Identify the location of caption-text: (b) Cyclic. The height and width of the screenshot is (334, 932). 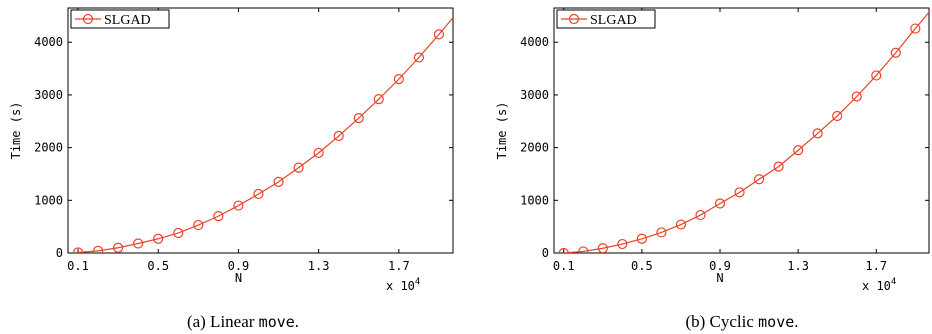
(721, 321).